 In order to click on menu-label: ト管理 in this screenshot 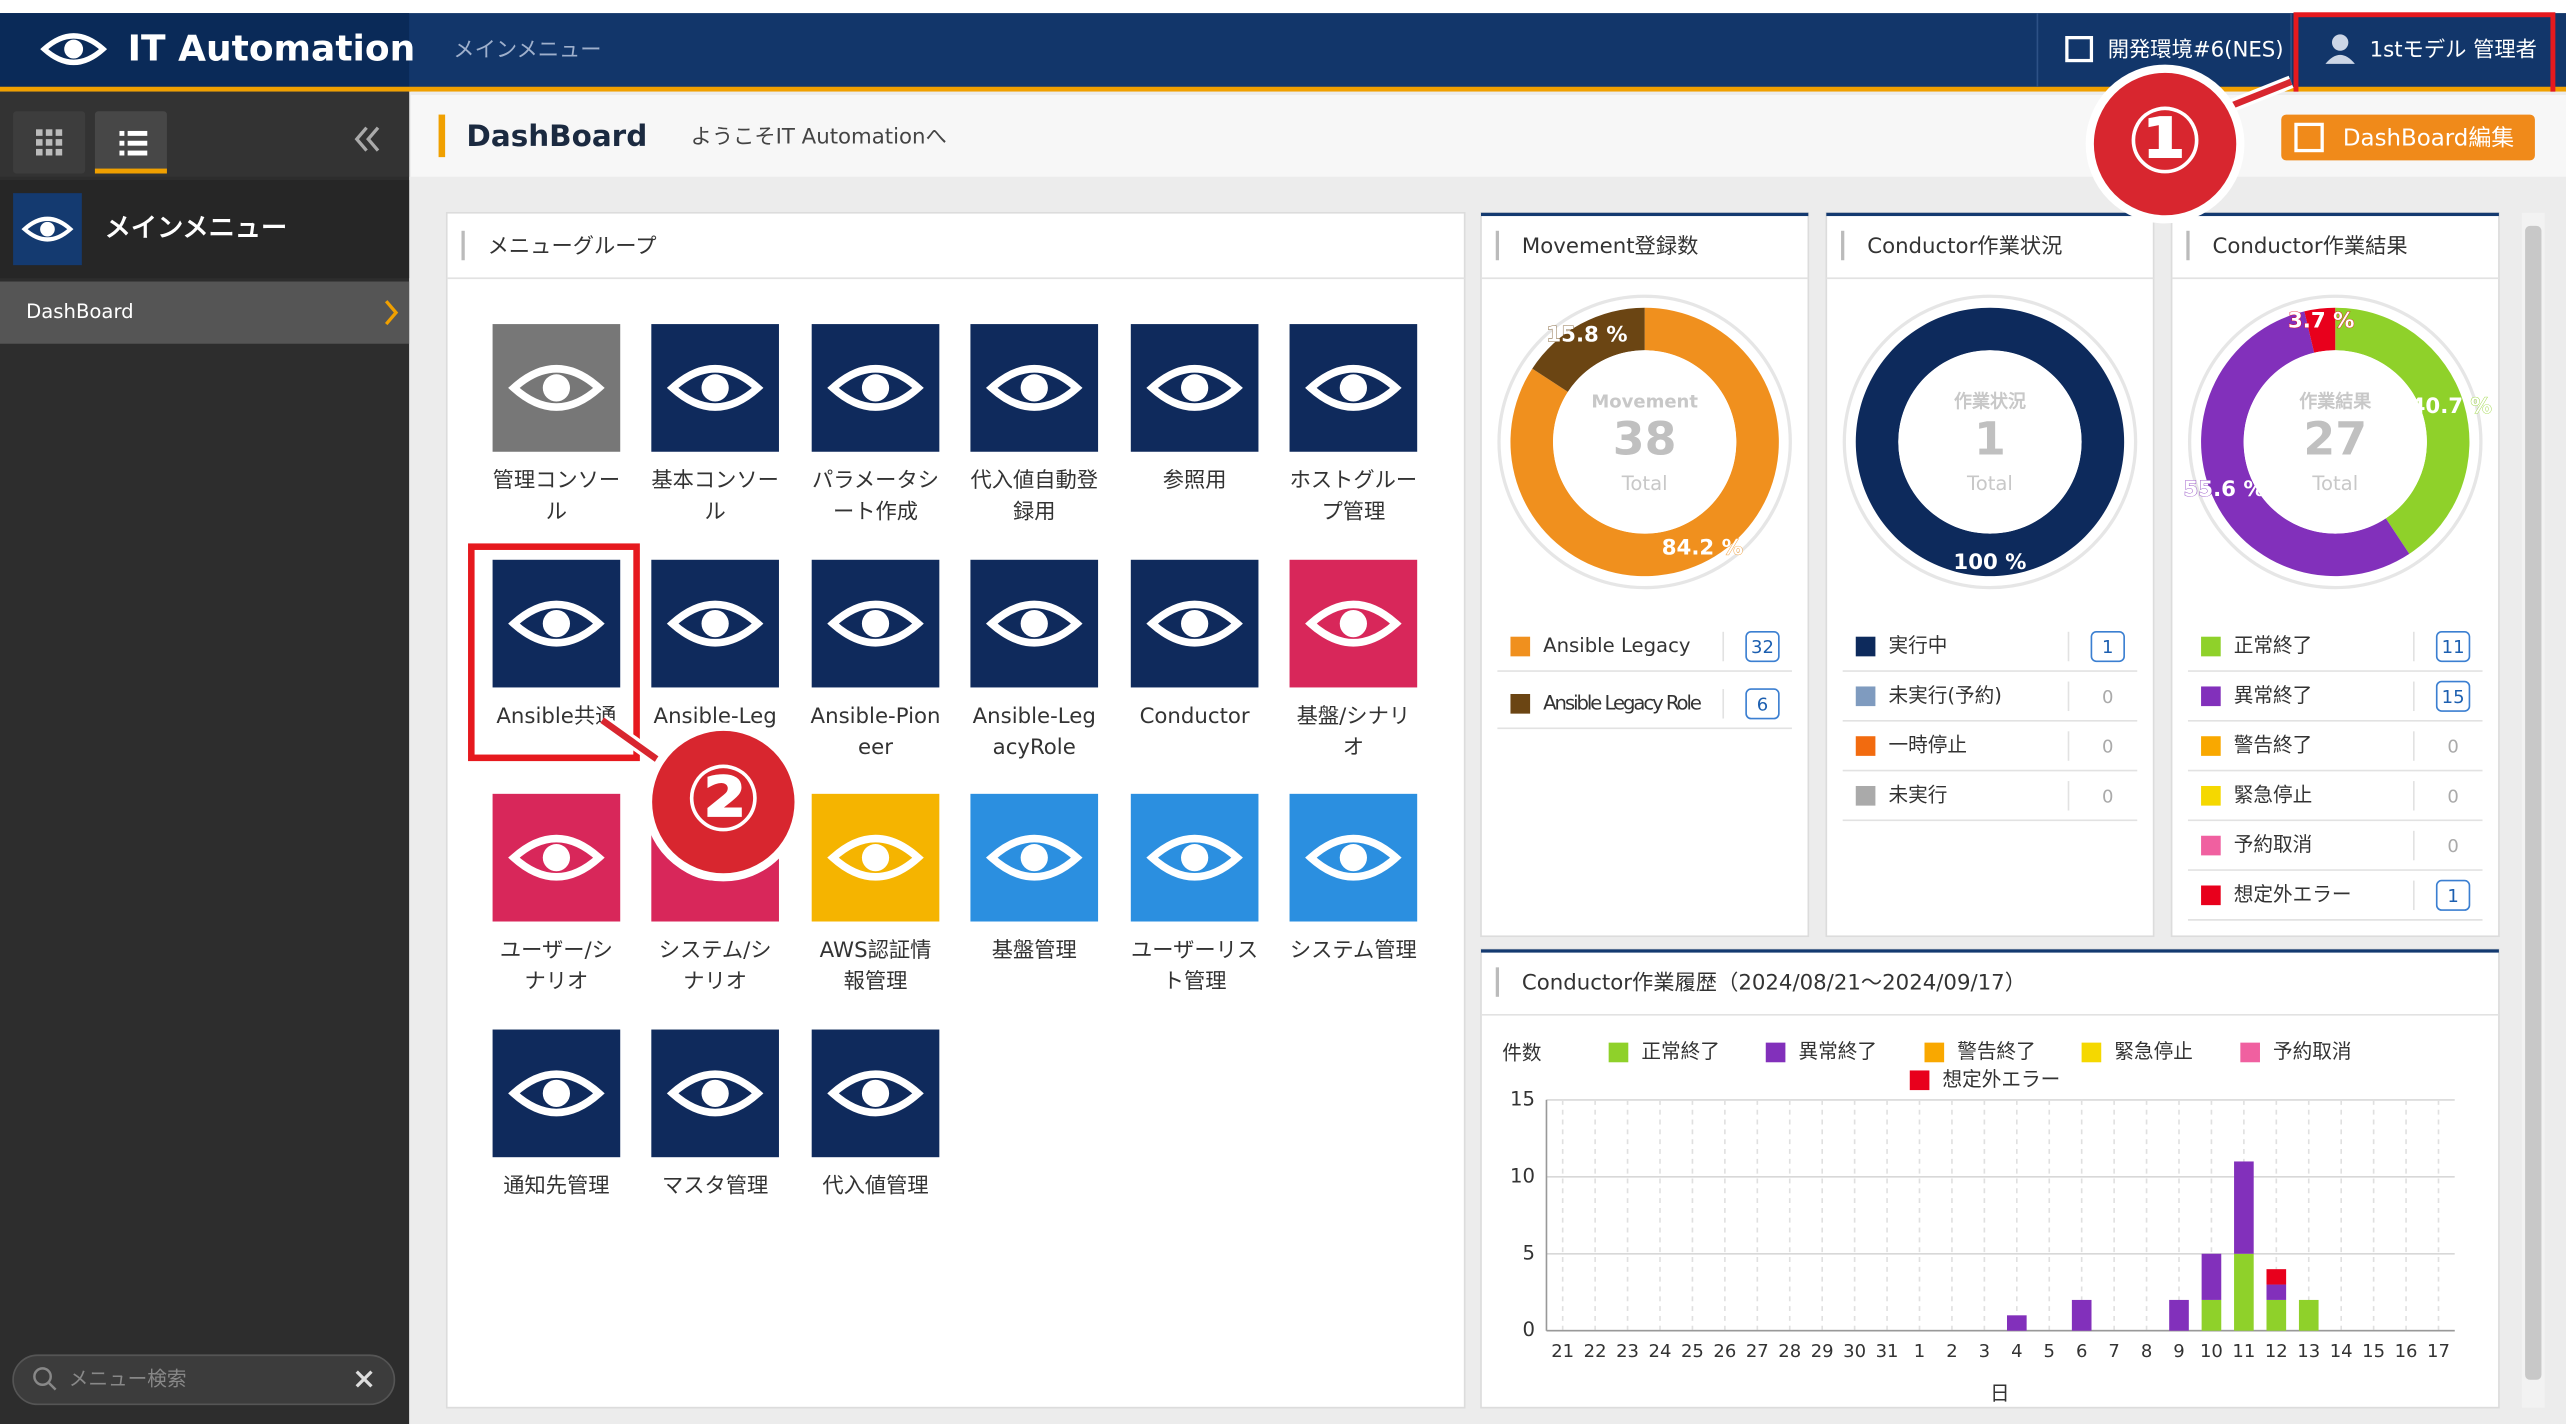, I will do `click(1195, 981)`.